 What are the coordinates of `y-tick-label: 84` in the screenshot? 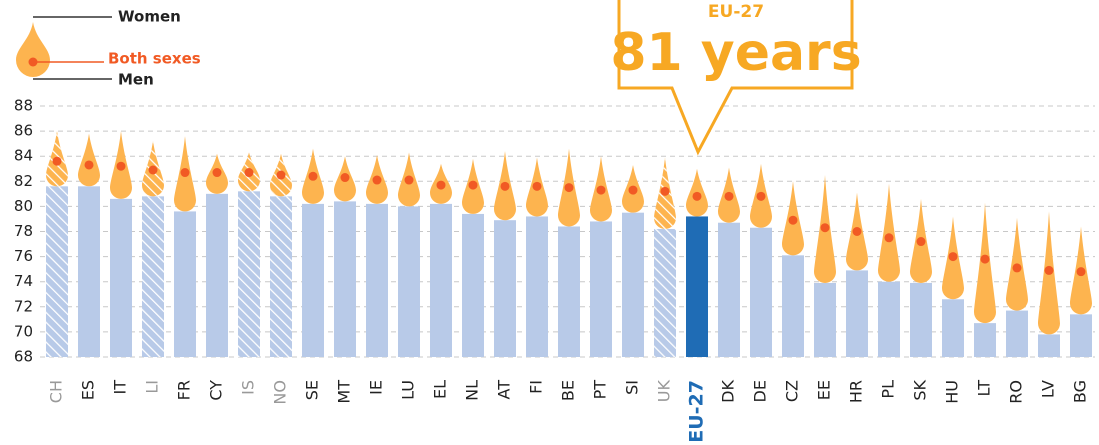 It's located at (23, 156).